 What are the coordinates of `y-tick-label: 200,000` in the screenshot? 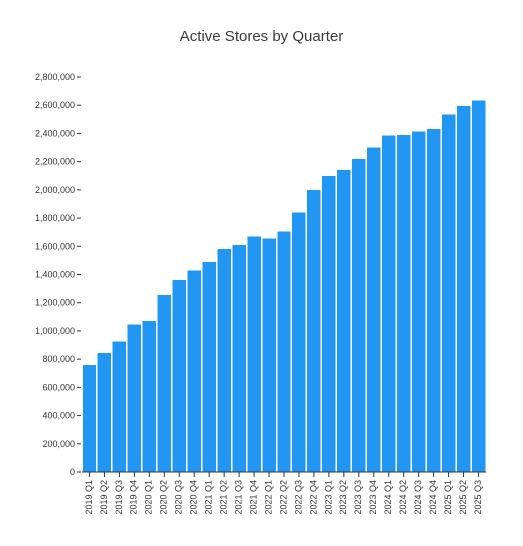 It's located at (58, 444).